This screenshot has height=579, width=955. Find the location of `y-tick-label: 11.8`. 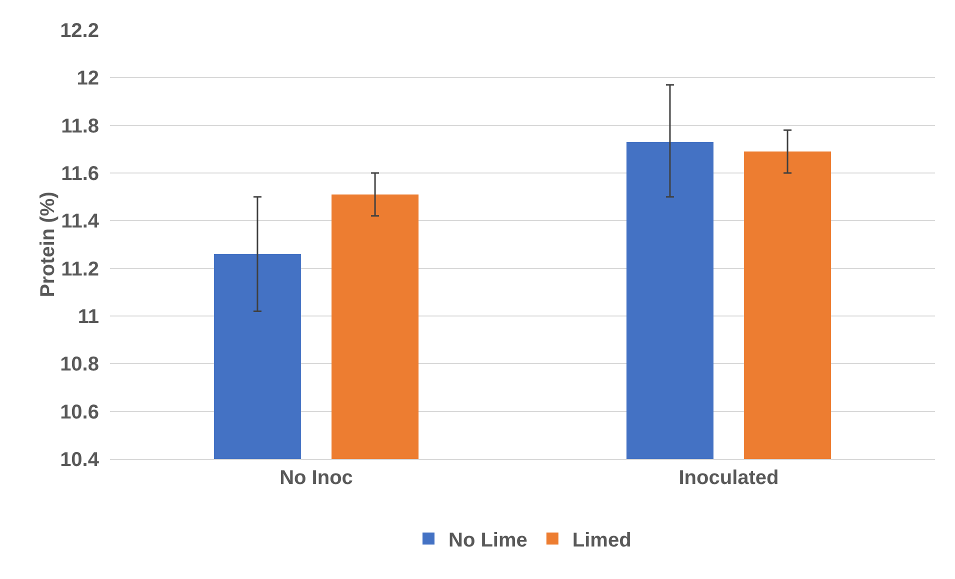

y-tick-label: 11.8 is located at coordinates (80, 126).